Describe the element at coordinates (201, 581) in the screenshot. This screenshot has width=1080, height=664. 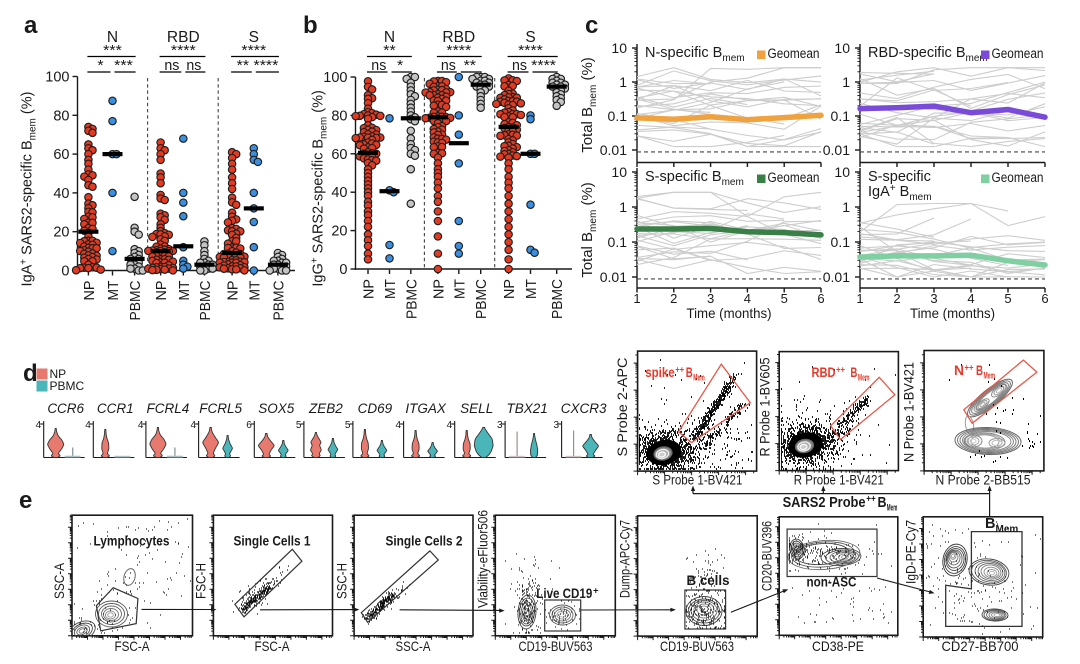
I see `svg-text: FSC-H` at that location.